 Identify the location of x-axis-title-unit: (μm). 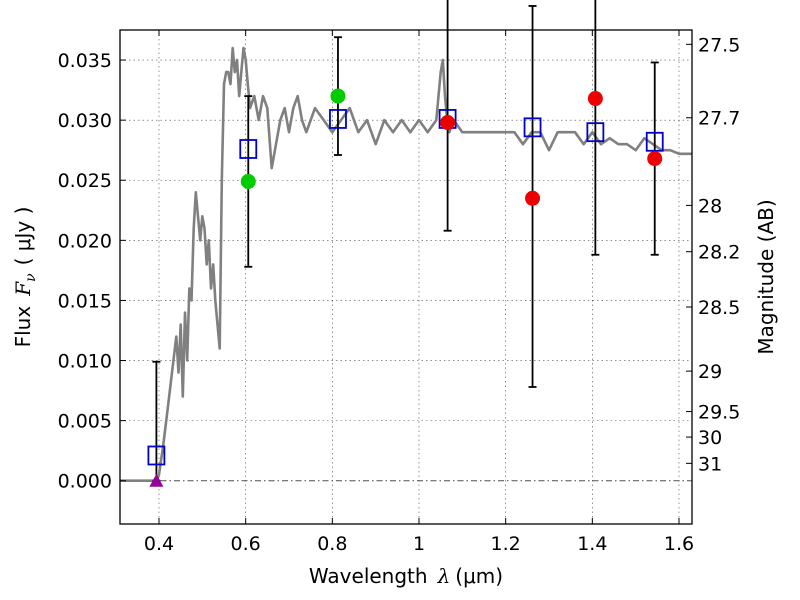
(479, 576).